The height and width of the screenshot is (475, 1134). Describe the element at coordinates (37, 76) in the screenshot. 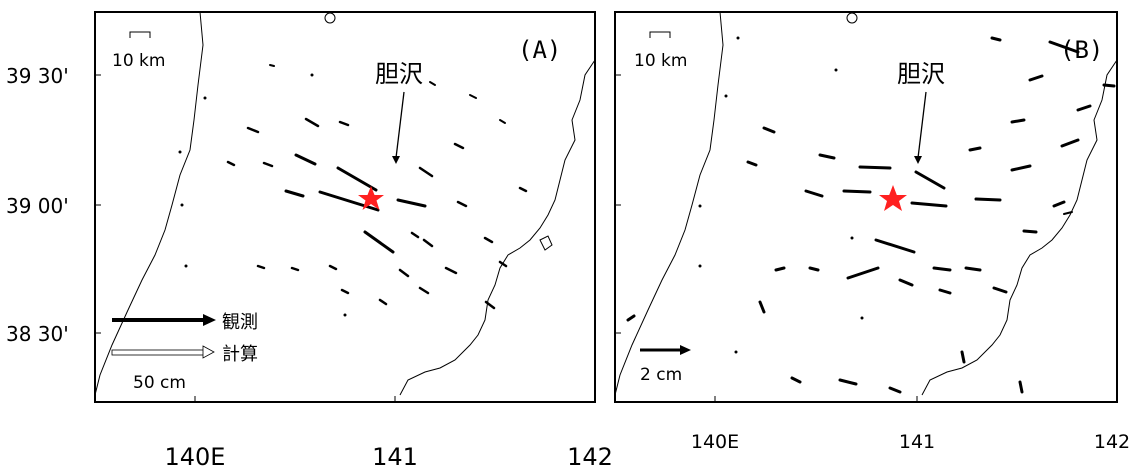

I see `y-tick-label: 39 30'` at that location.